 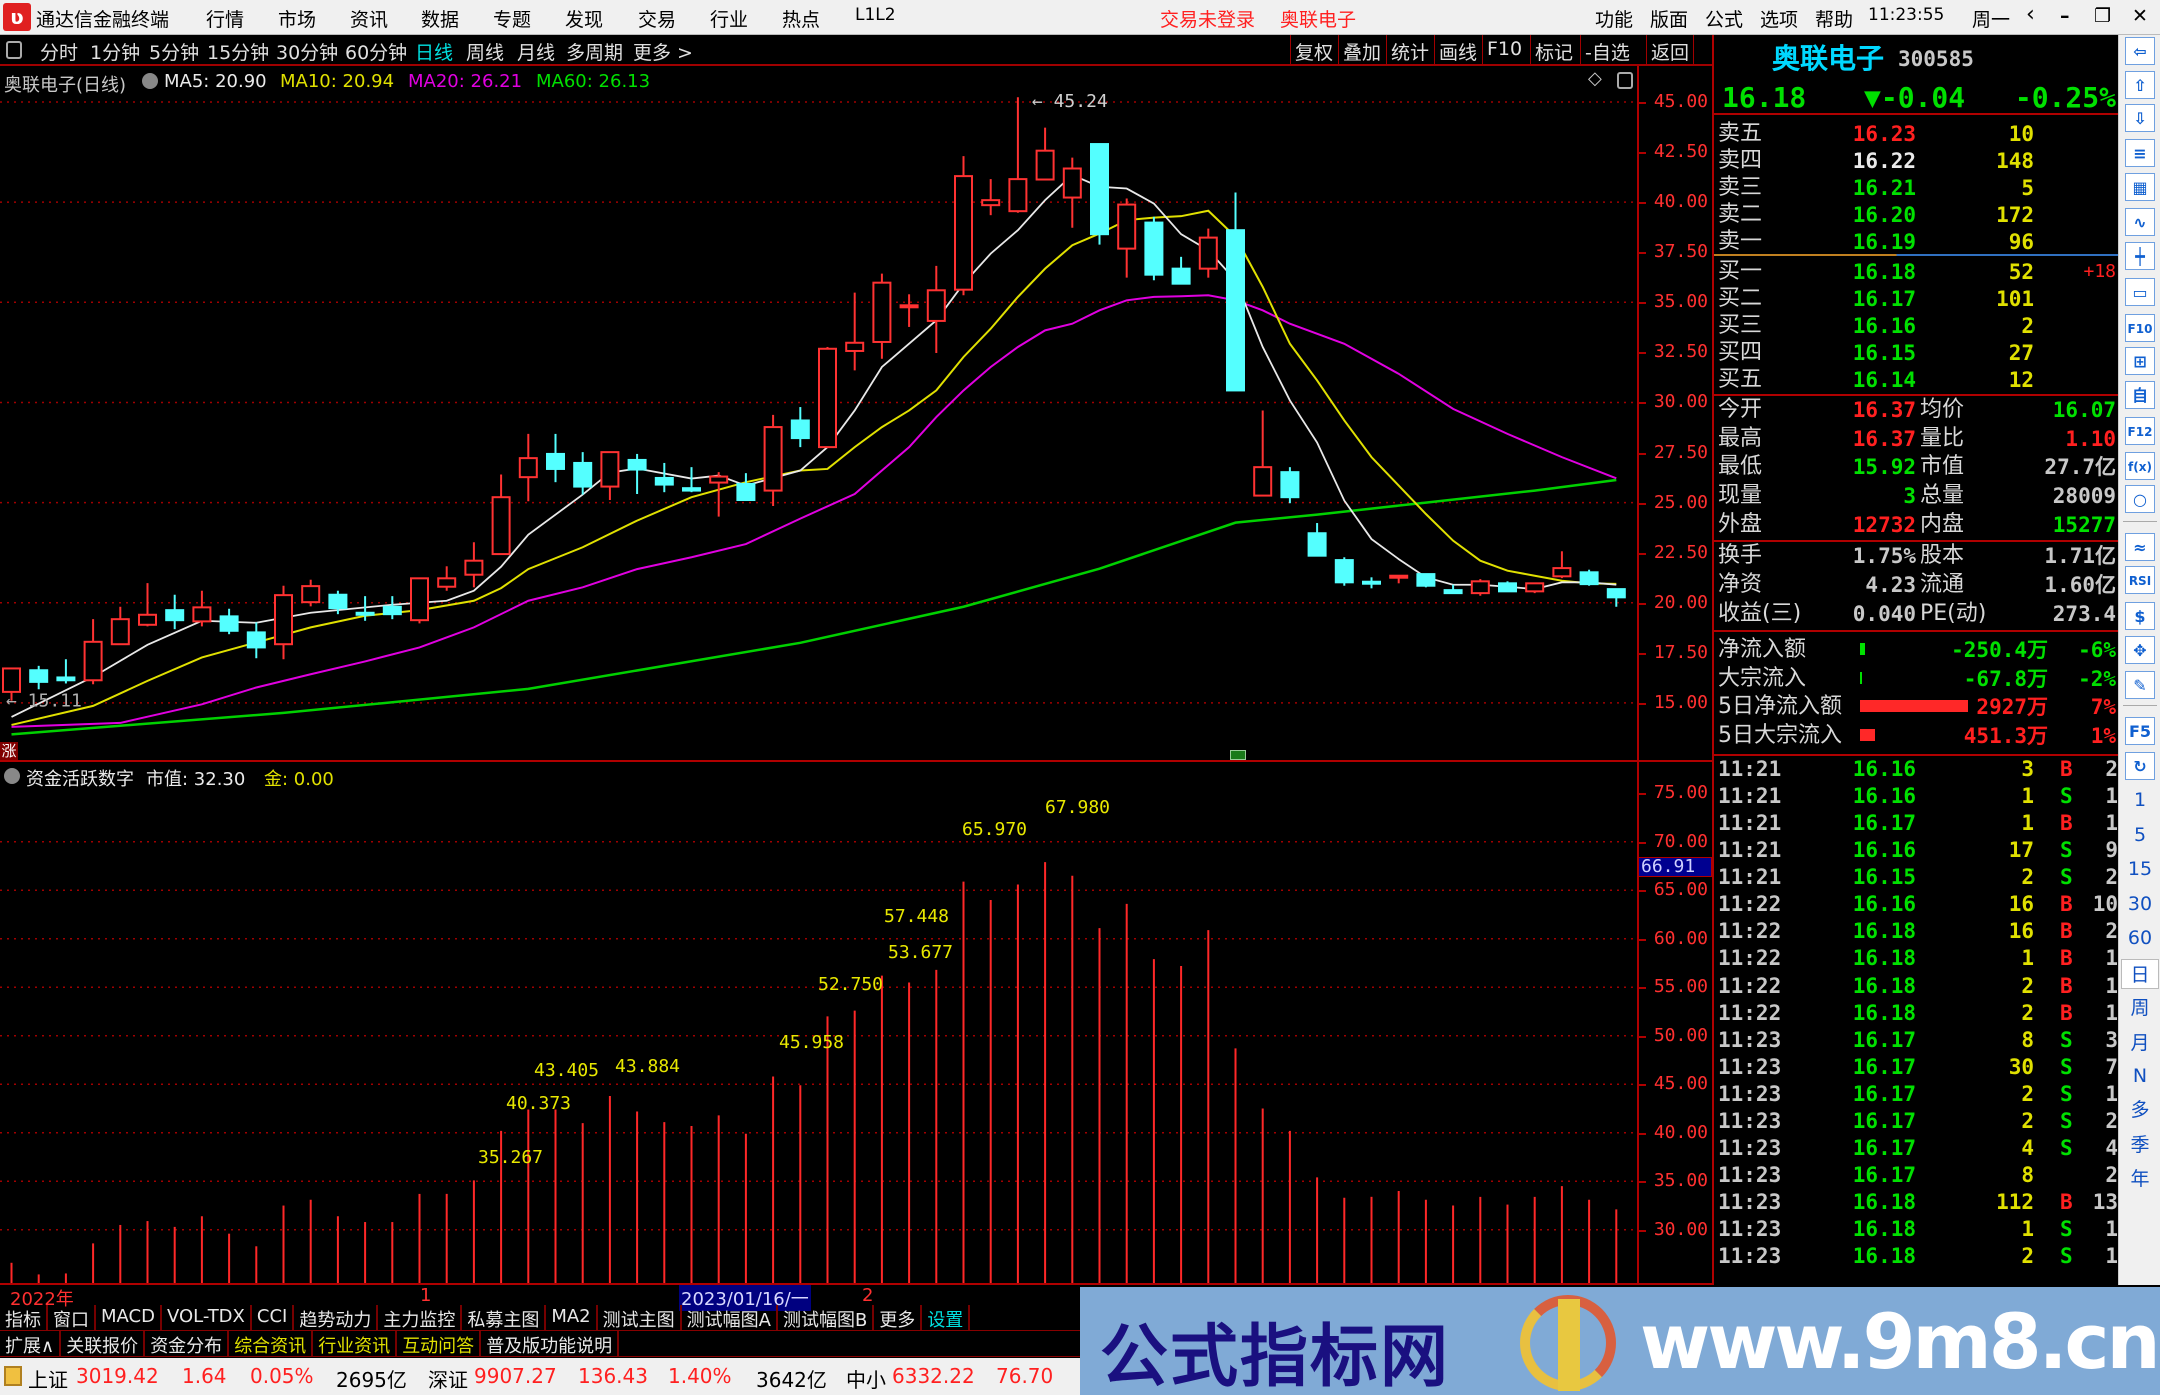 I want to click on period-5min: 5分钟, so click(x=174, y=53).